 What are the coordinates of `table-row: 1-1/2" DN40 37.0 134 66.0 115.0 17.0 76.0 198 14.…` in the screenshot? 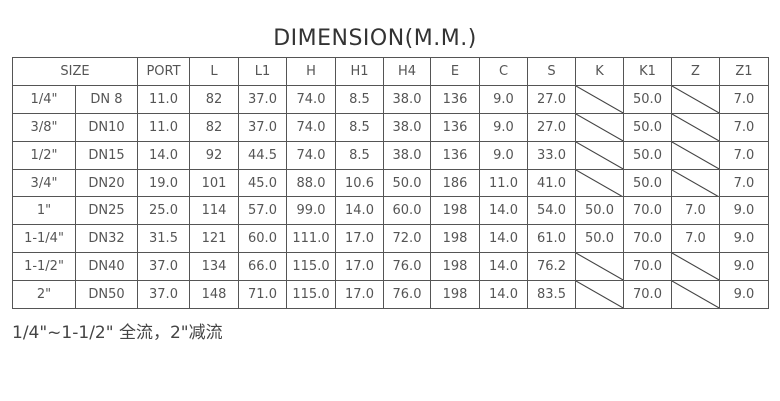 It's located at (390, 267).